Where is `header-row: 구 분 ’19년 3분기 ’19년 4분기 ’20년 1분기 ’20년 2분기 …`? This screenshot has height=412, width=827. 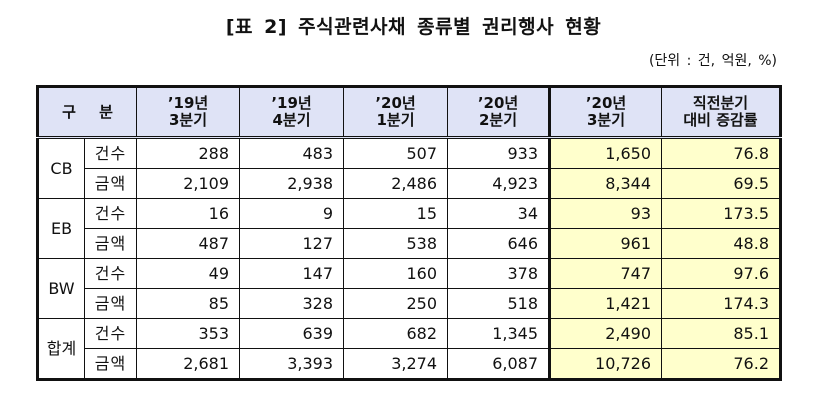
header-row: 구 분 ’19년 3분기 ’19년 4분기 ’20년 1분기 ’20년 2분기 … is located at coordinates (409, 112).